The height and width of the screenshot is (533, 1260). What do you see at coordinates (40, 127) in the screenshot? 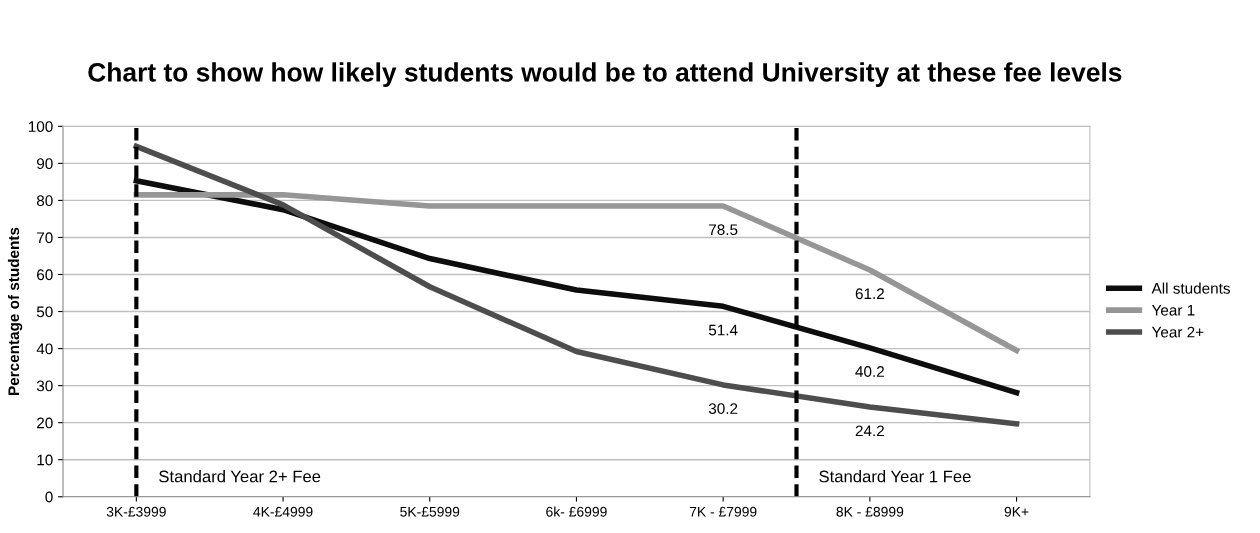
I see `y-tick-label: 100` at bounding box center [40, 127].